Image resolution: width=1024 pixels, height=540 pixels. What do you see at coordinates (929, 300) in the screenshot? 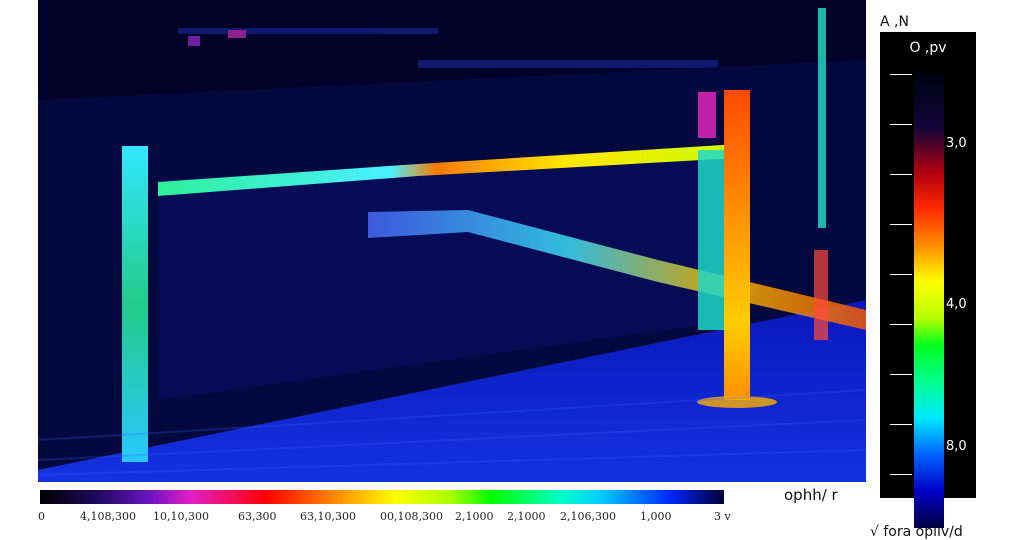
I see `vertical-color-scale` at bounding box center [929, 300].